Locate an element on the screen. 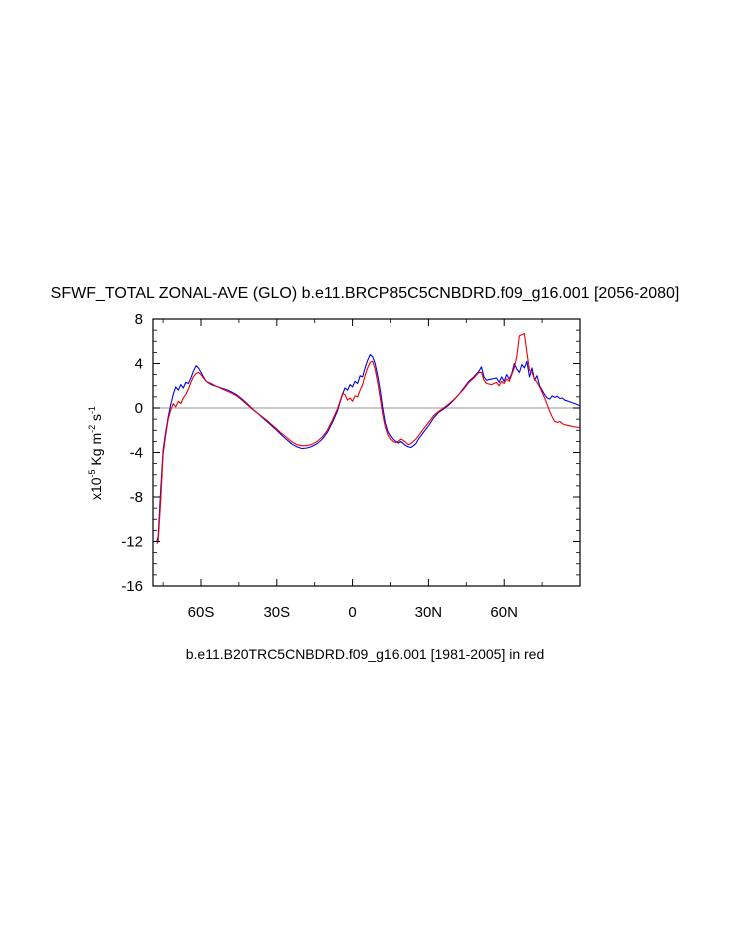  series-layer is located at coordinates (368, 438).